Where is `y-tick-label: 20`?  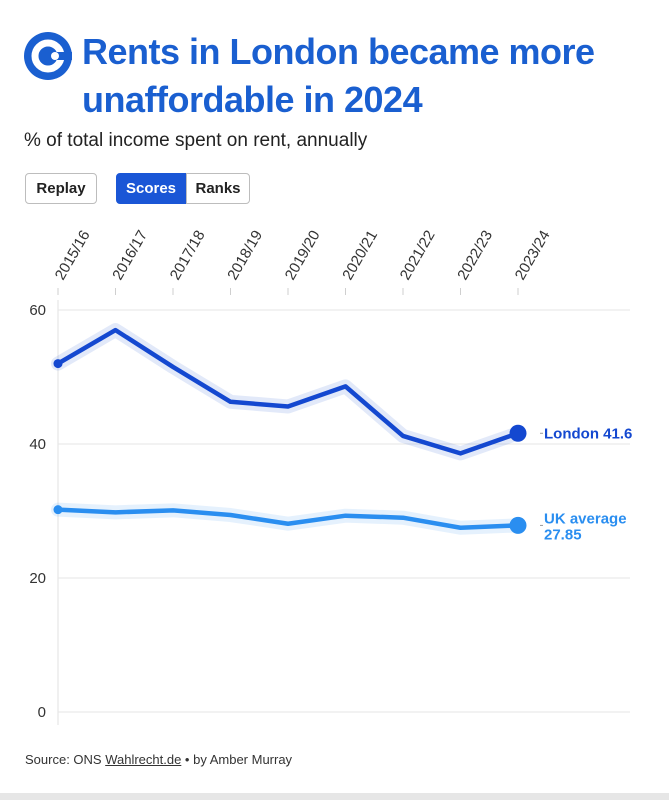
y-tick-label: 20 is located at coordinates (37, 578).